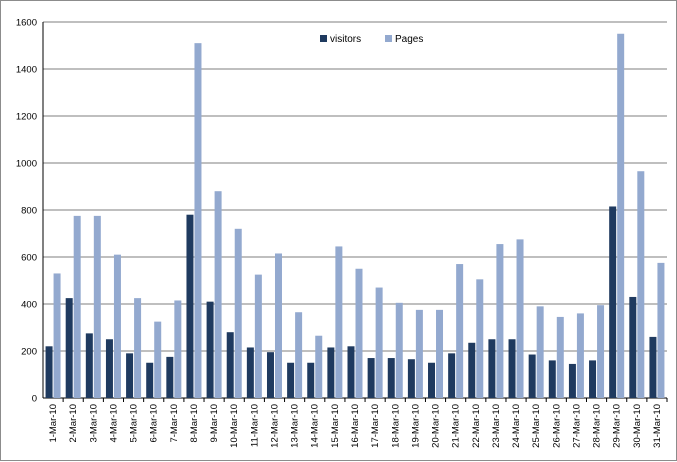  What do you see at coordinates (26, 23) in the screenshot?
I see `y-tick-label: 1600` at bounding box center [26, 23].